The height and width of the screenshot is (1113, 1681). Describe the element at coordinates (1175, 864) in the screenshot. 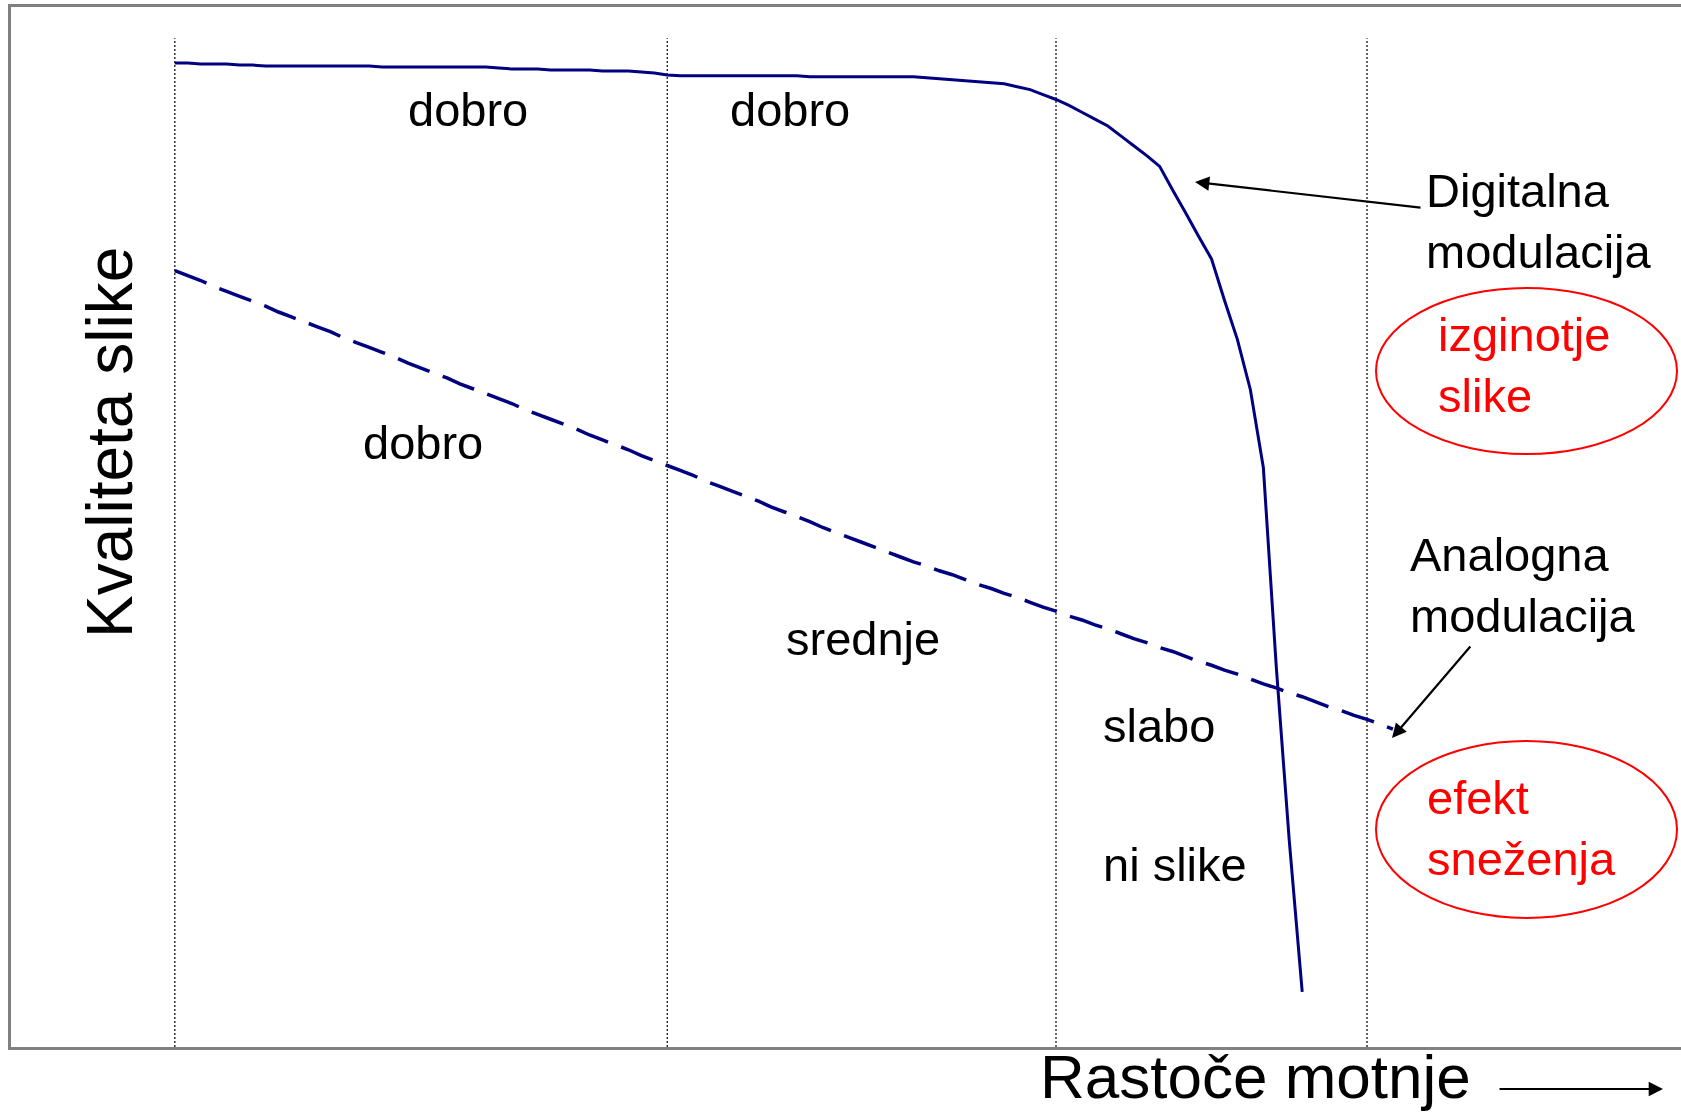

I see `annotation: ni slike` at that location.